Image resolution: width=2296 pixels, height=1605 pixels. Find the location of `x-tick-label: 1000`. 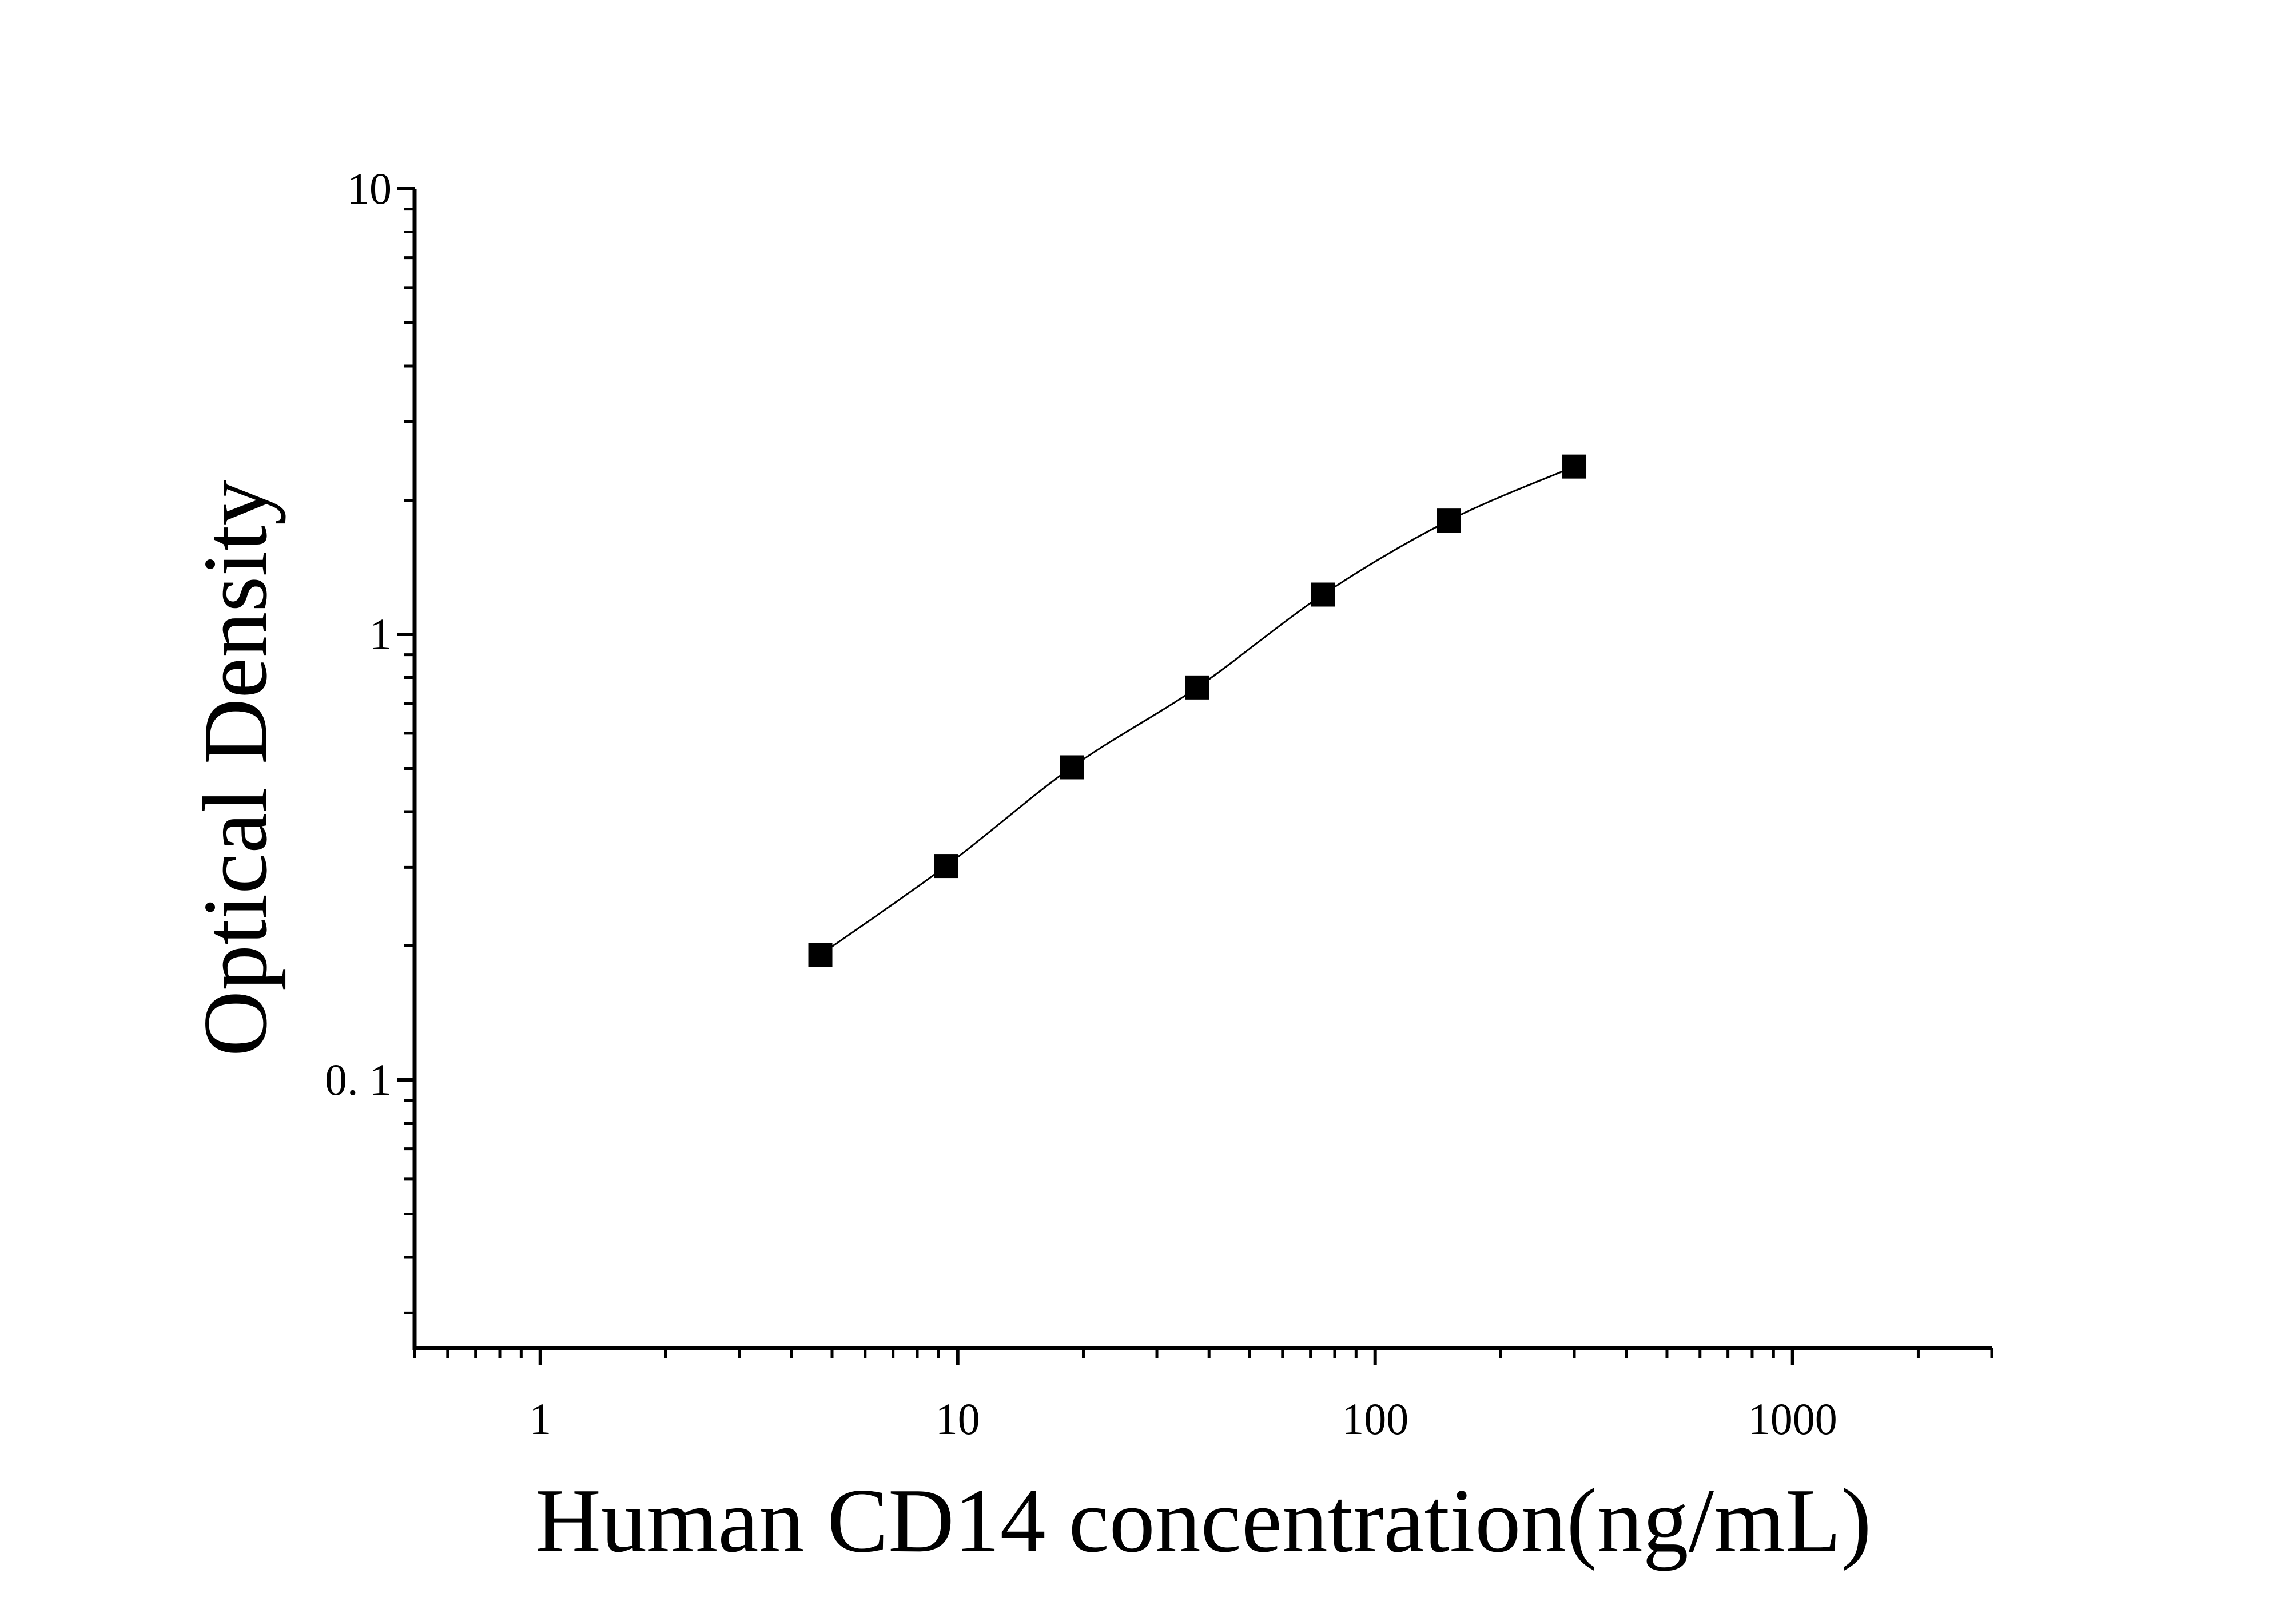

x-tick-label: 1000 is located at coordinates (1792, 1419).